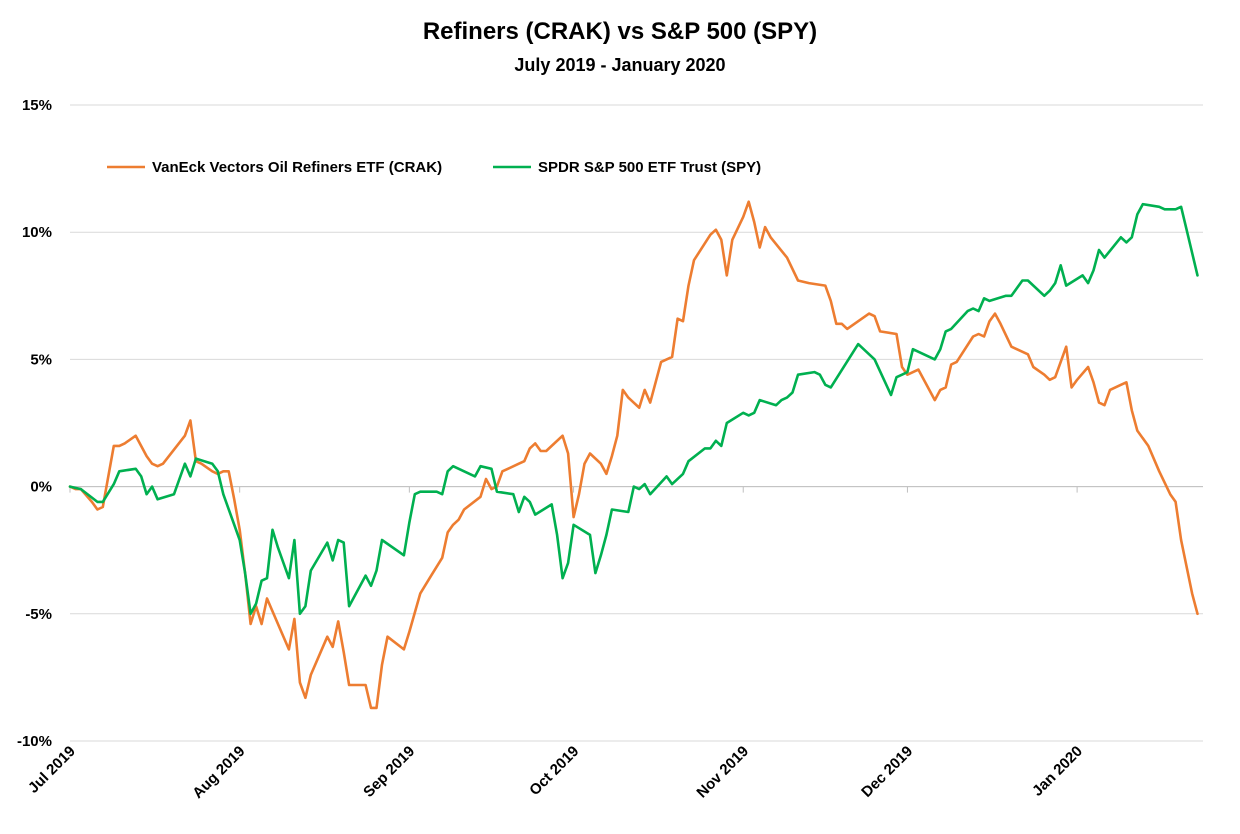  What do you see at coordinates (41, 359) in the screenshot?
I see `y-tick-label: 5%` at bounding box center [41, 359].